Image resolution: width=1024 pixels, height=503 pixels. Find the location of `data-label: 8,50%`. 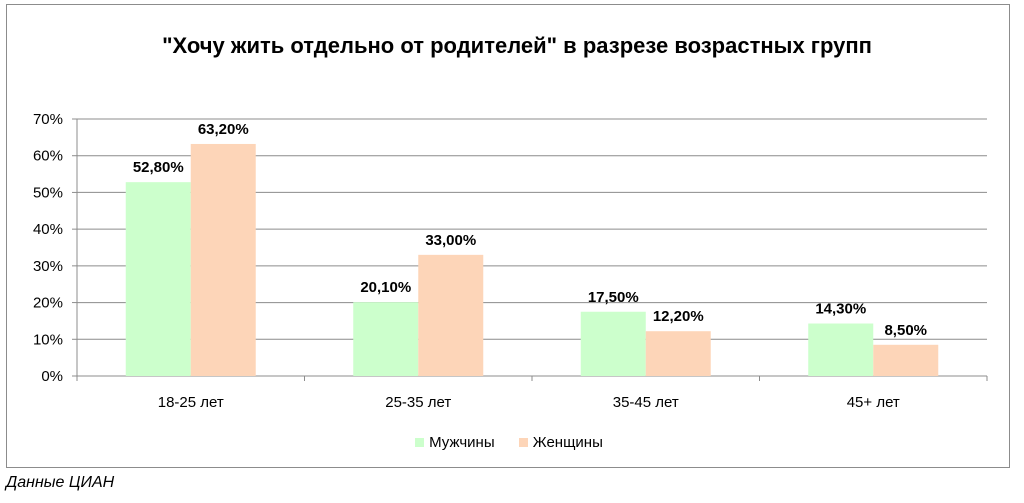

data-label: 8,50% is located at coordinates (905, 330).